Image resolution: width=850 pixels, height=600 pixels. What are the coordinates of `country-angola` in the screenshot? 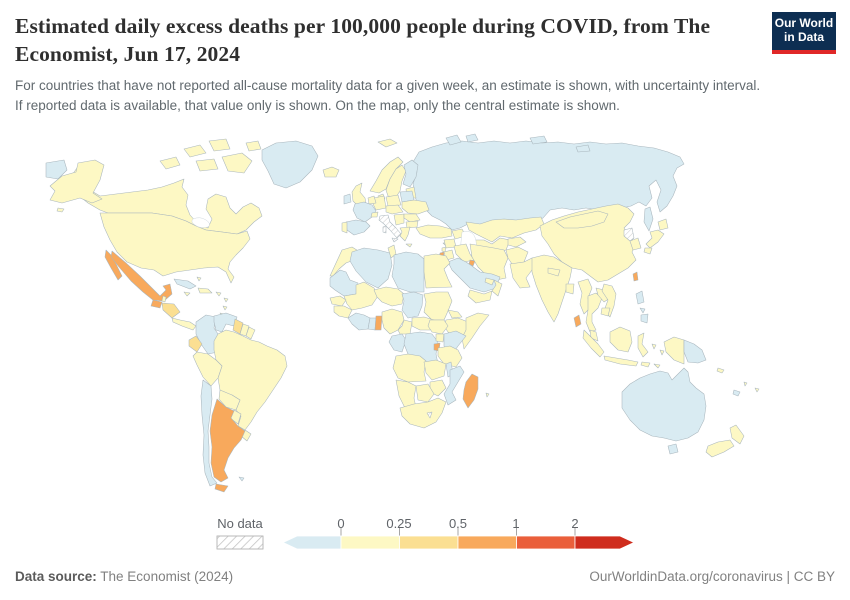 It's located at (409, 368).